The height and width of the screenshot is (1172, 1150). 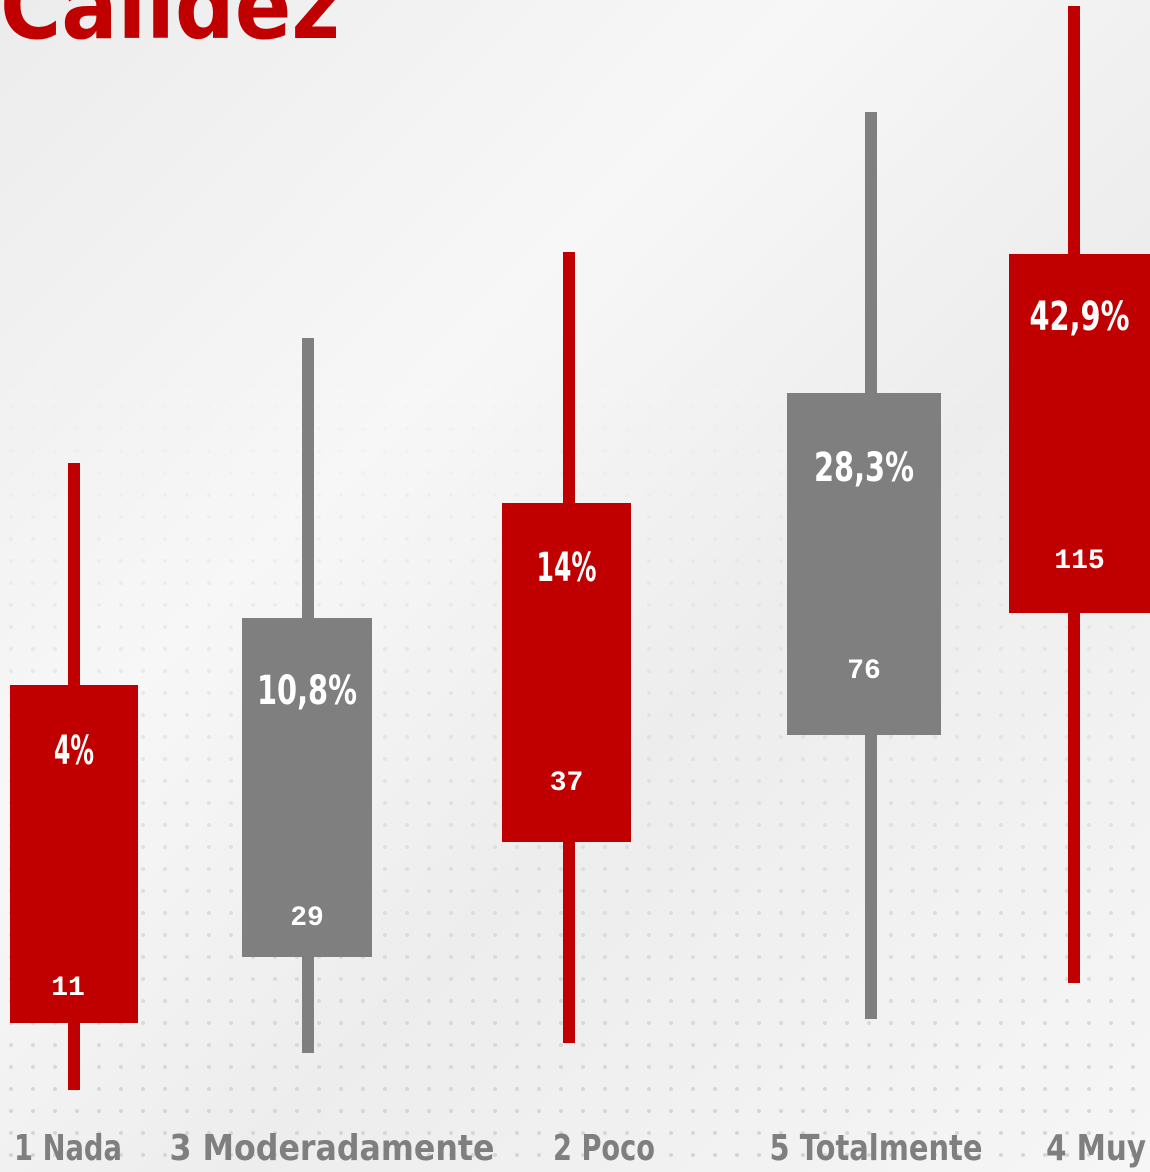 I want to click on count-label: 11, so click(x=68, y=988).